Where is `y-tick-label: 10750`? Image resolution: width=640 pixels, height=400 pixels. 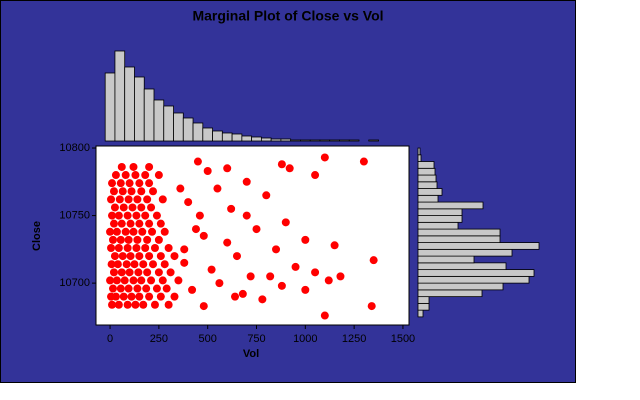 y-tick-label: 10750 is located at coordinates (74, 215).